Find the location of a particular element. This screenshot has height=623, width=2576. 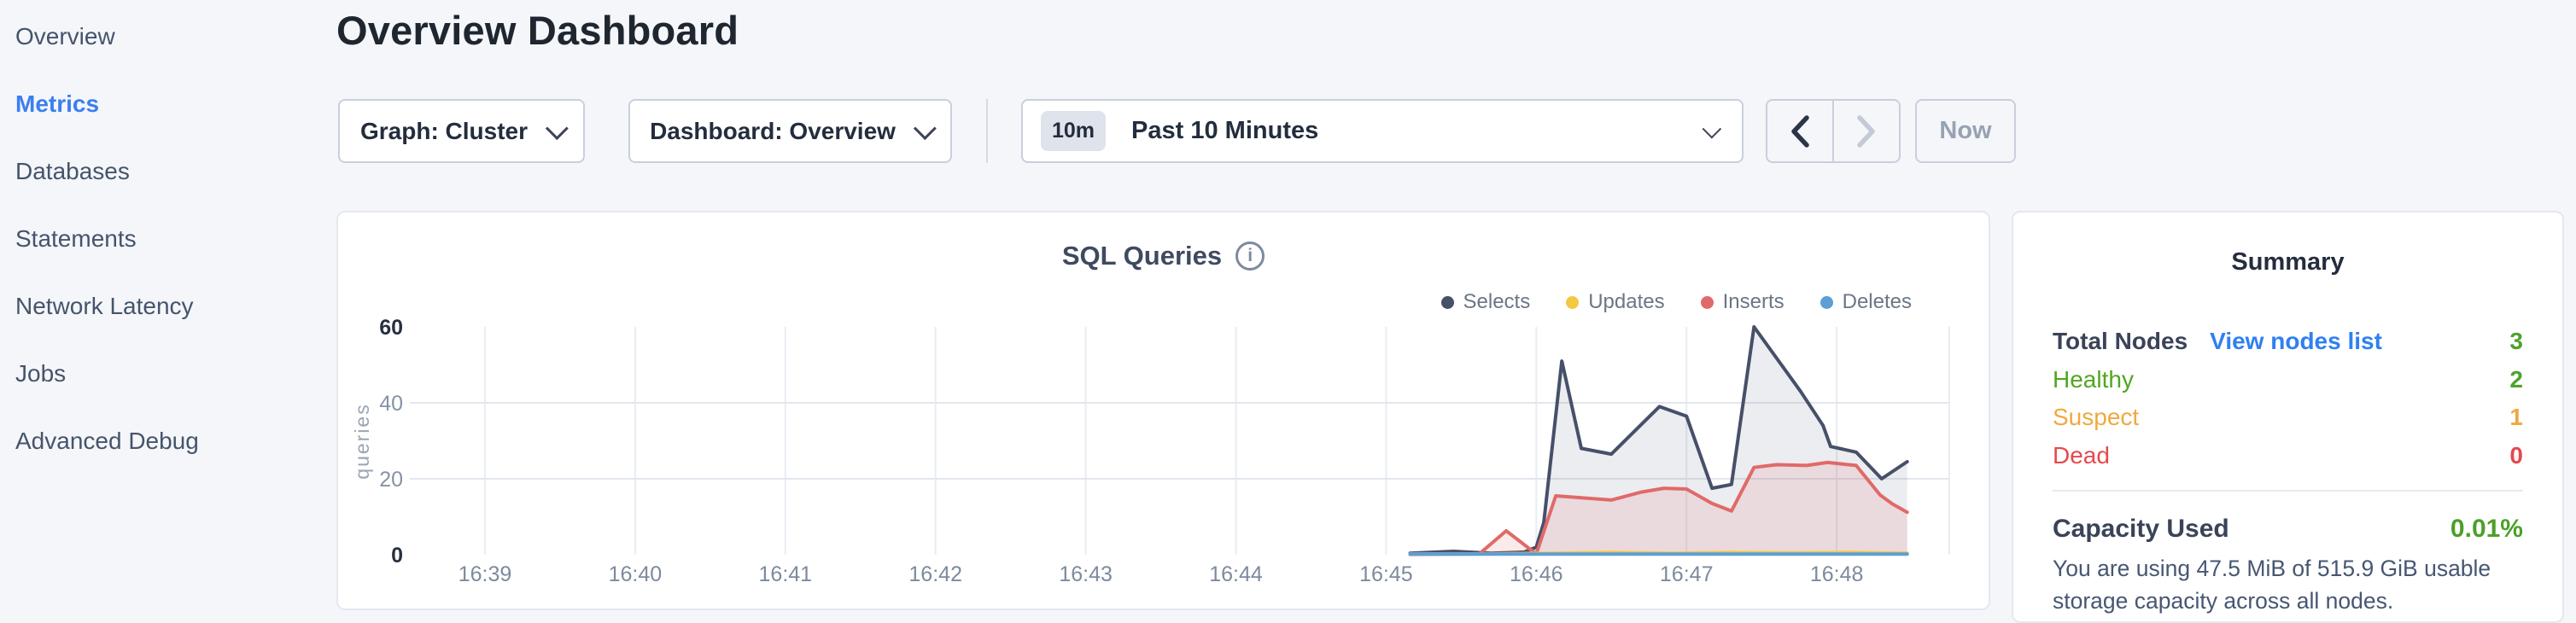

summary-row-value: 1 is located at coordinates (2516, 417).